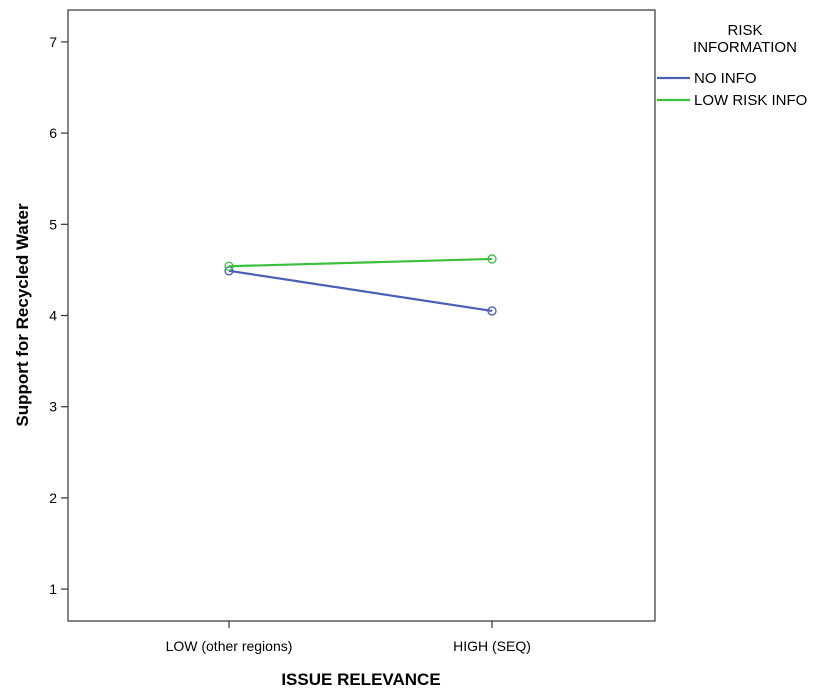 This screenshot has width=833, height=694. Describe the element at coordinates (229, 646) in the screenshot. I see `x-tick-label: LOW (other regions)` at that location.